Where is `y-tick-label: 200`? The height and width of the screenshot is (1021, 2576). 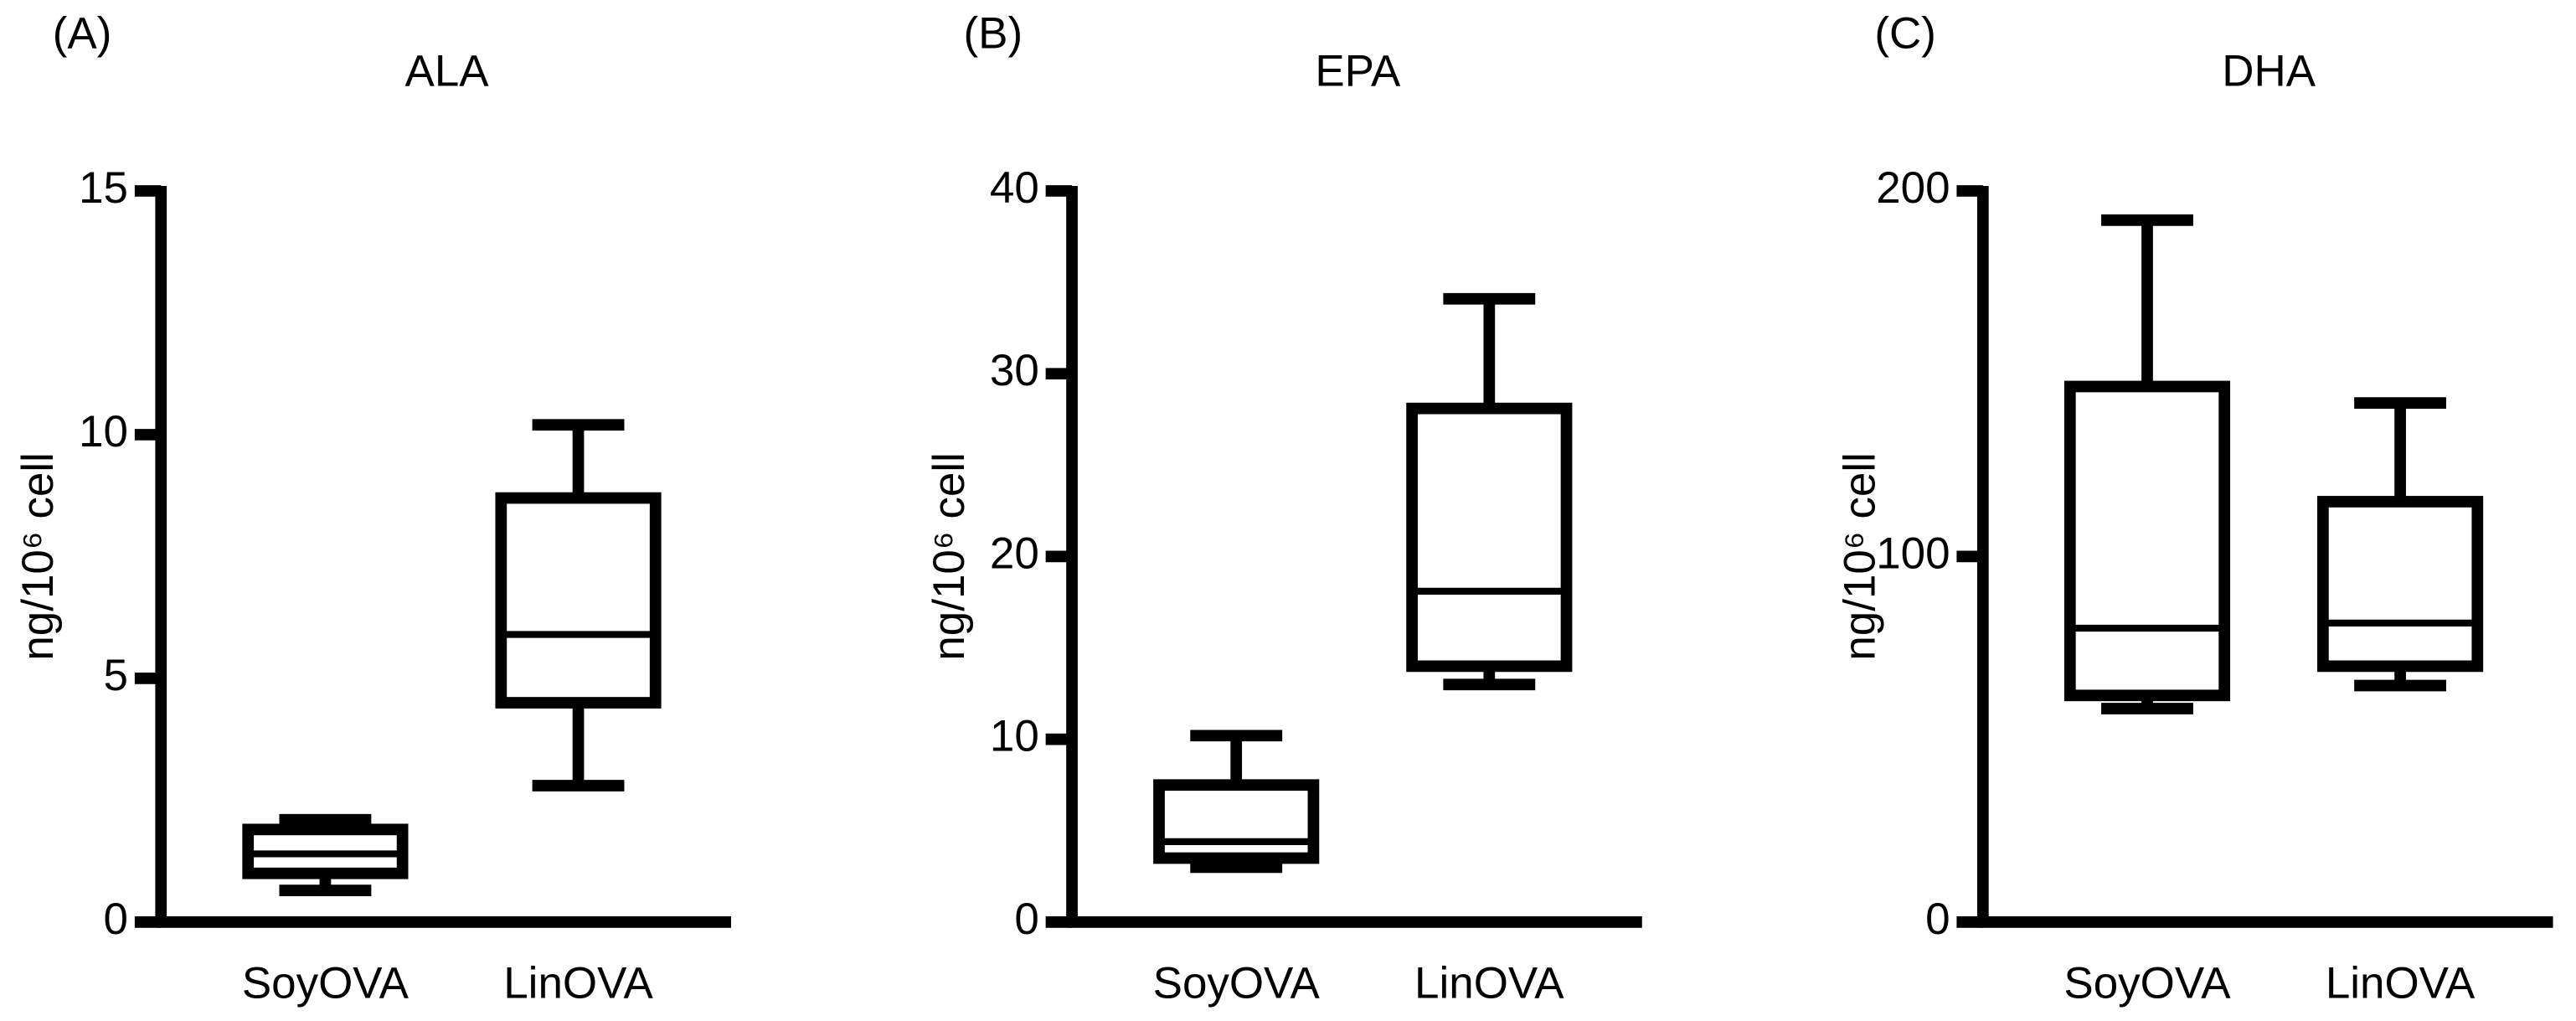 y-tick-label: 200 is located at coordinates (1913, 188).